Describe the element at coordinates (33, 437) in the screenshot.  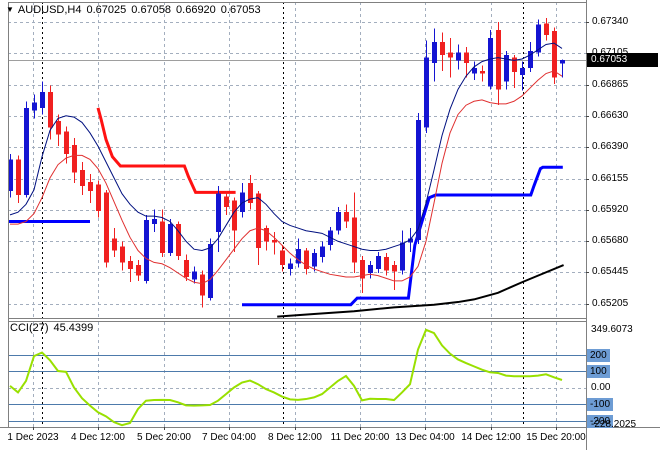
I see `time-axis-label: 1 Dec 2023` at that location.